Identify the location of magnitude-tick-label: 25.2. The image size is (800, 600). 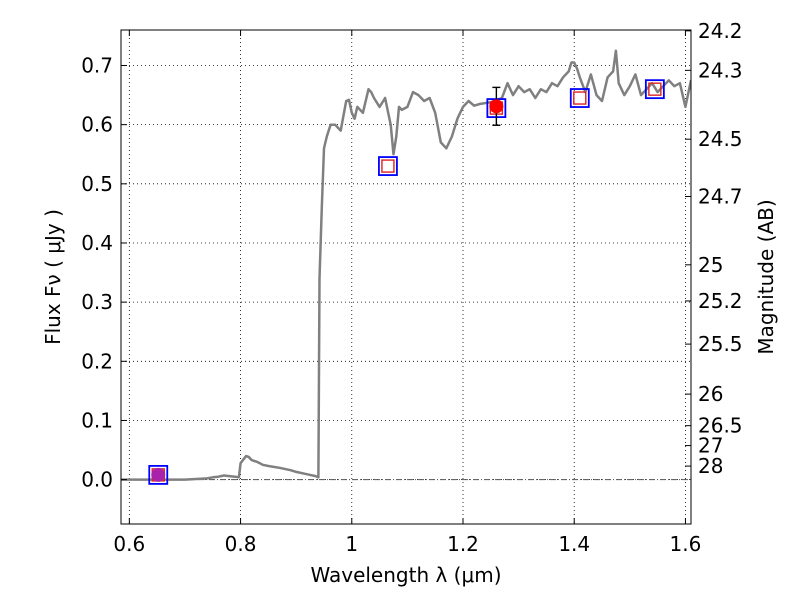
(720, 301).